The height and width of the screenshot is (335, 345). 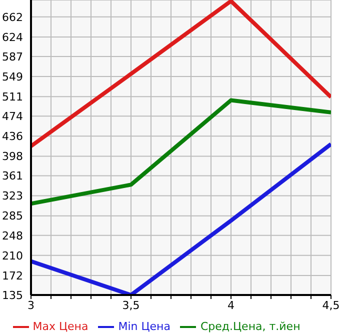 I want to click on y-tick-label: 587, so click(x=12, y=57).